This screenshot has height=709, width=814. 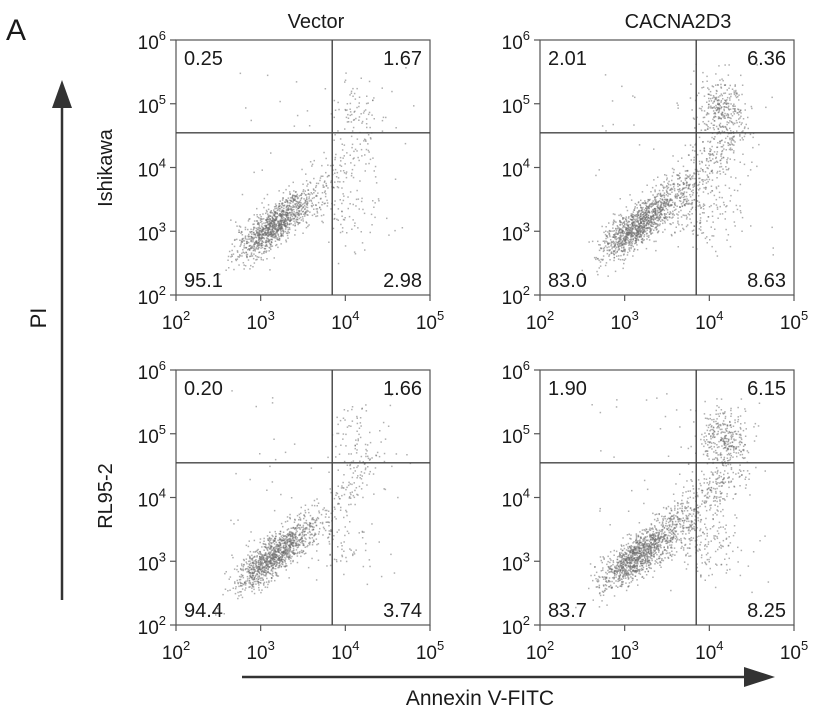 What do you see at coordinates (766, 59) in the screenshot?
I see `quadrant-label-upper-right: 6.36` at bounding box center [766, 59].